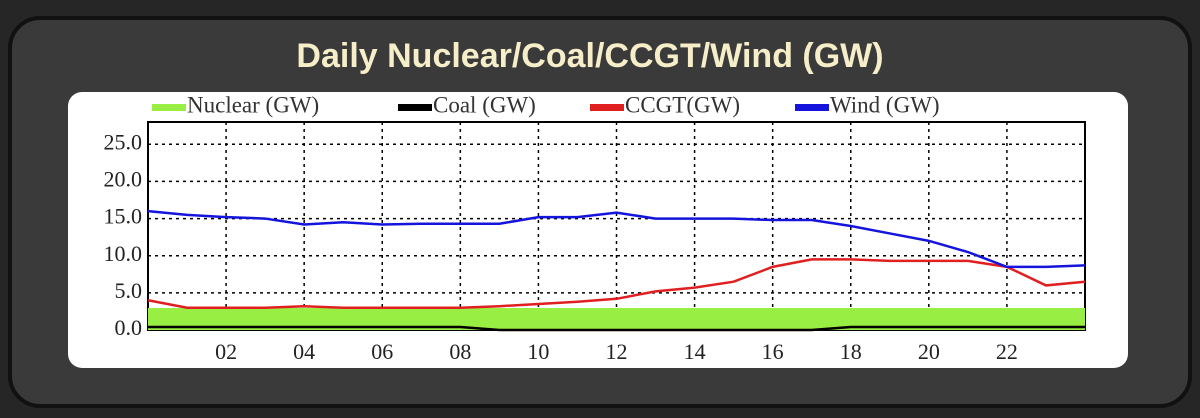 The width and height of the screenshot is (1200, 418). Describe the element at coordinates (885, 104) in the screenshot. I see `legend-label: Wind (GW)` at that location.